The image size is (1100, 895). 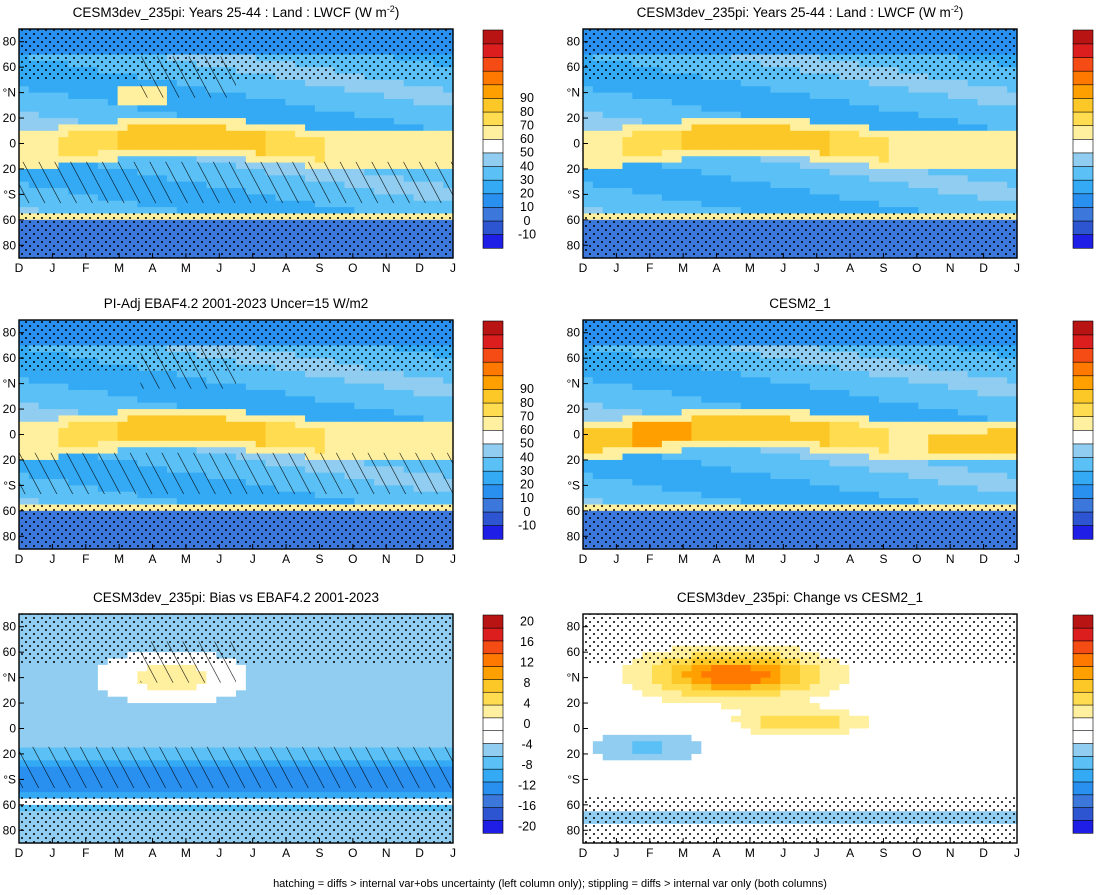 I want to click on x-tick-label: J, so click(x=219, y=268).